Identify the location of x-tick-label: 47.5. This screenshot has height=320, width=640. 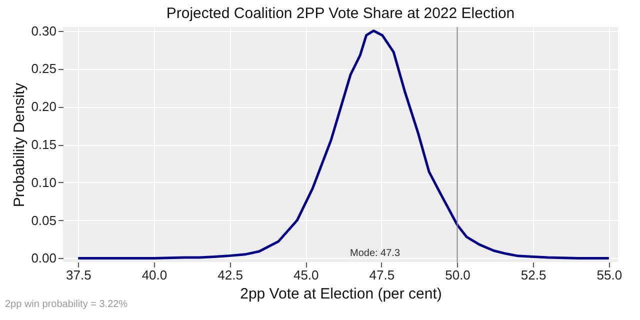
(382, 275).